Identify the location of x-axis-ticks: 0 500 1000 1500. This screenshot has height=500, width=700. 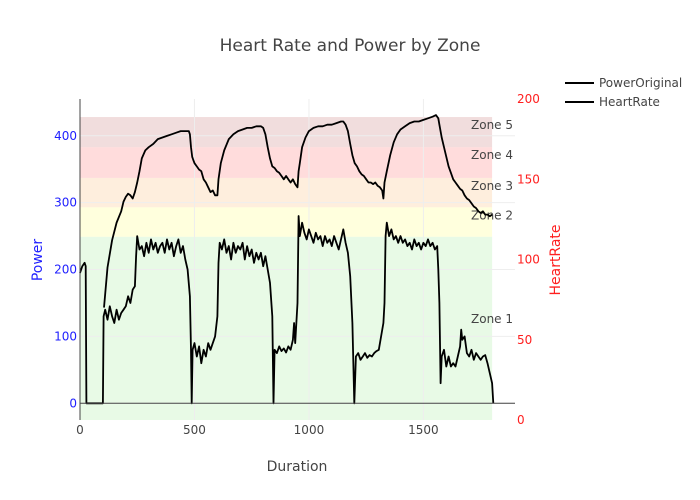
(257, 430).